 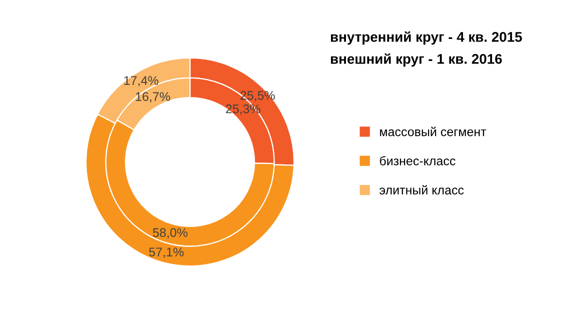 I want to click on text: внешний круг - 1 кв. 2016, so click(x=416, y=60).